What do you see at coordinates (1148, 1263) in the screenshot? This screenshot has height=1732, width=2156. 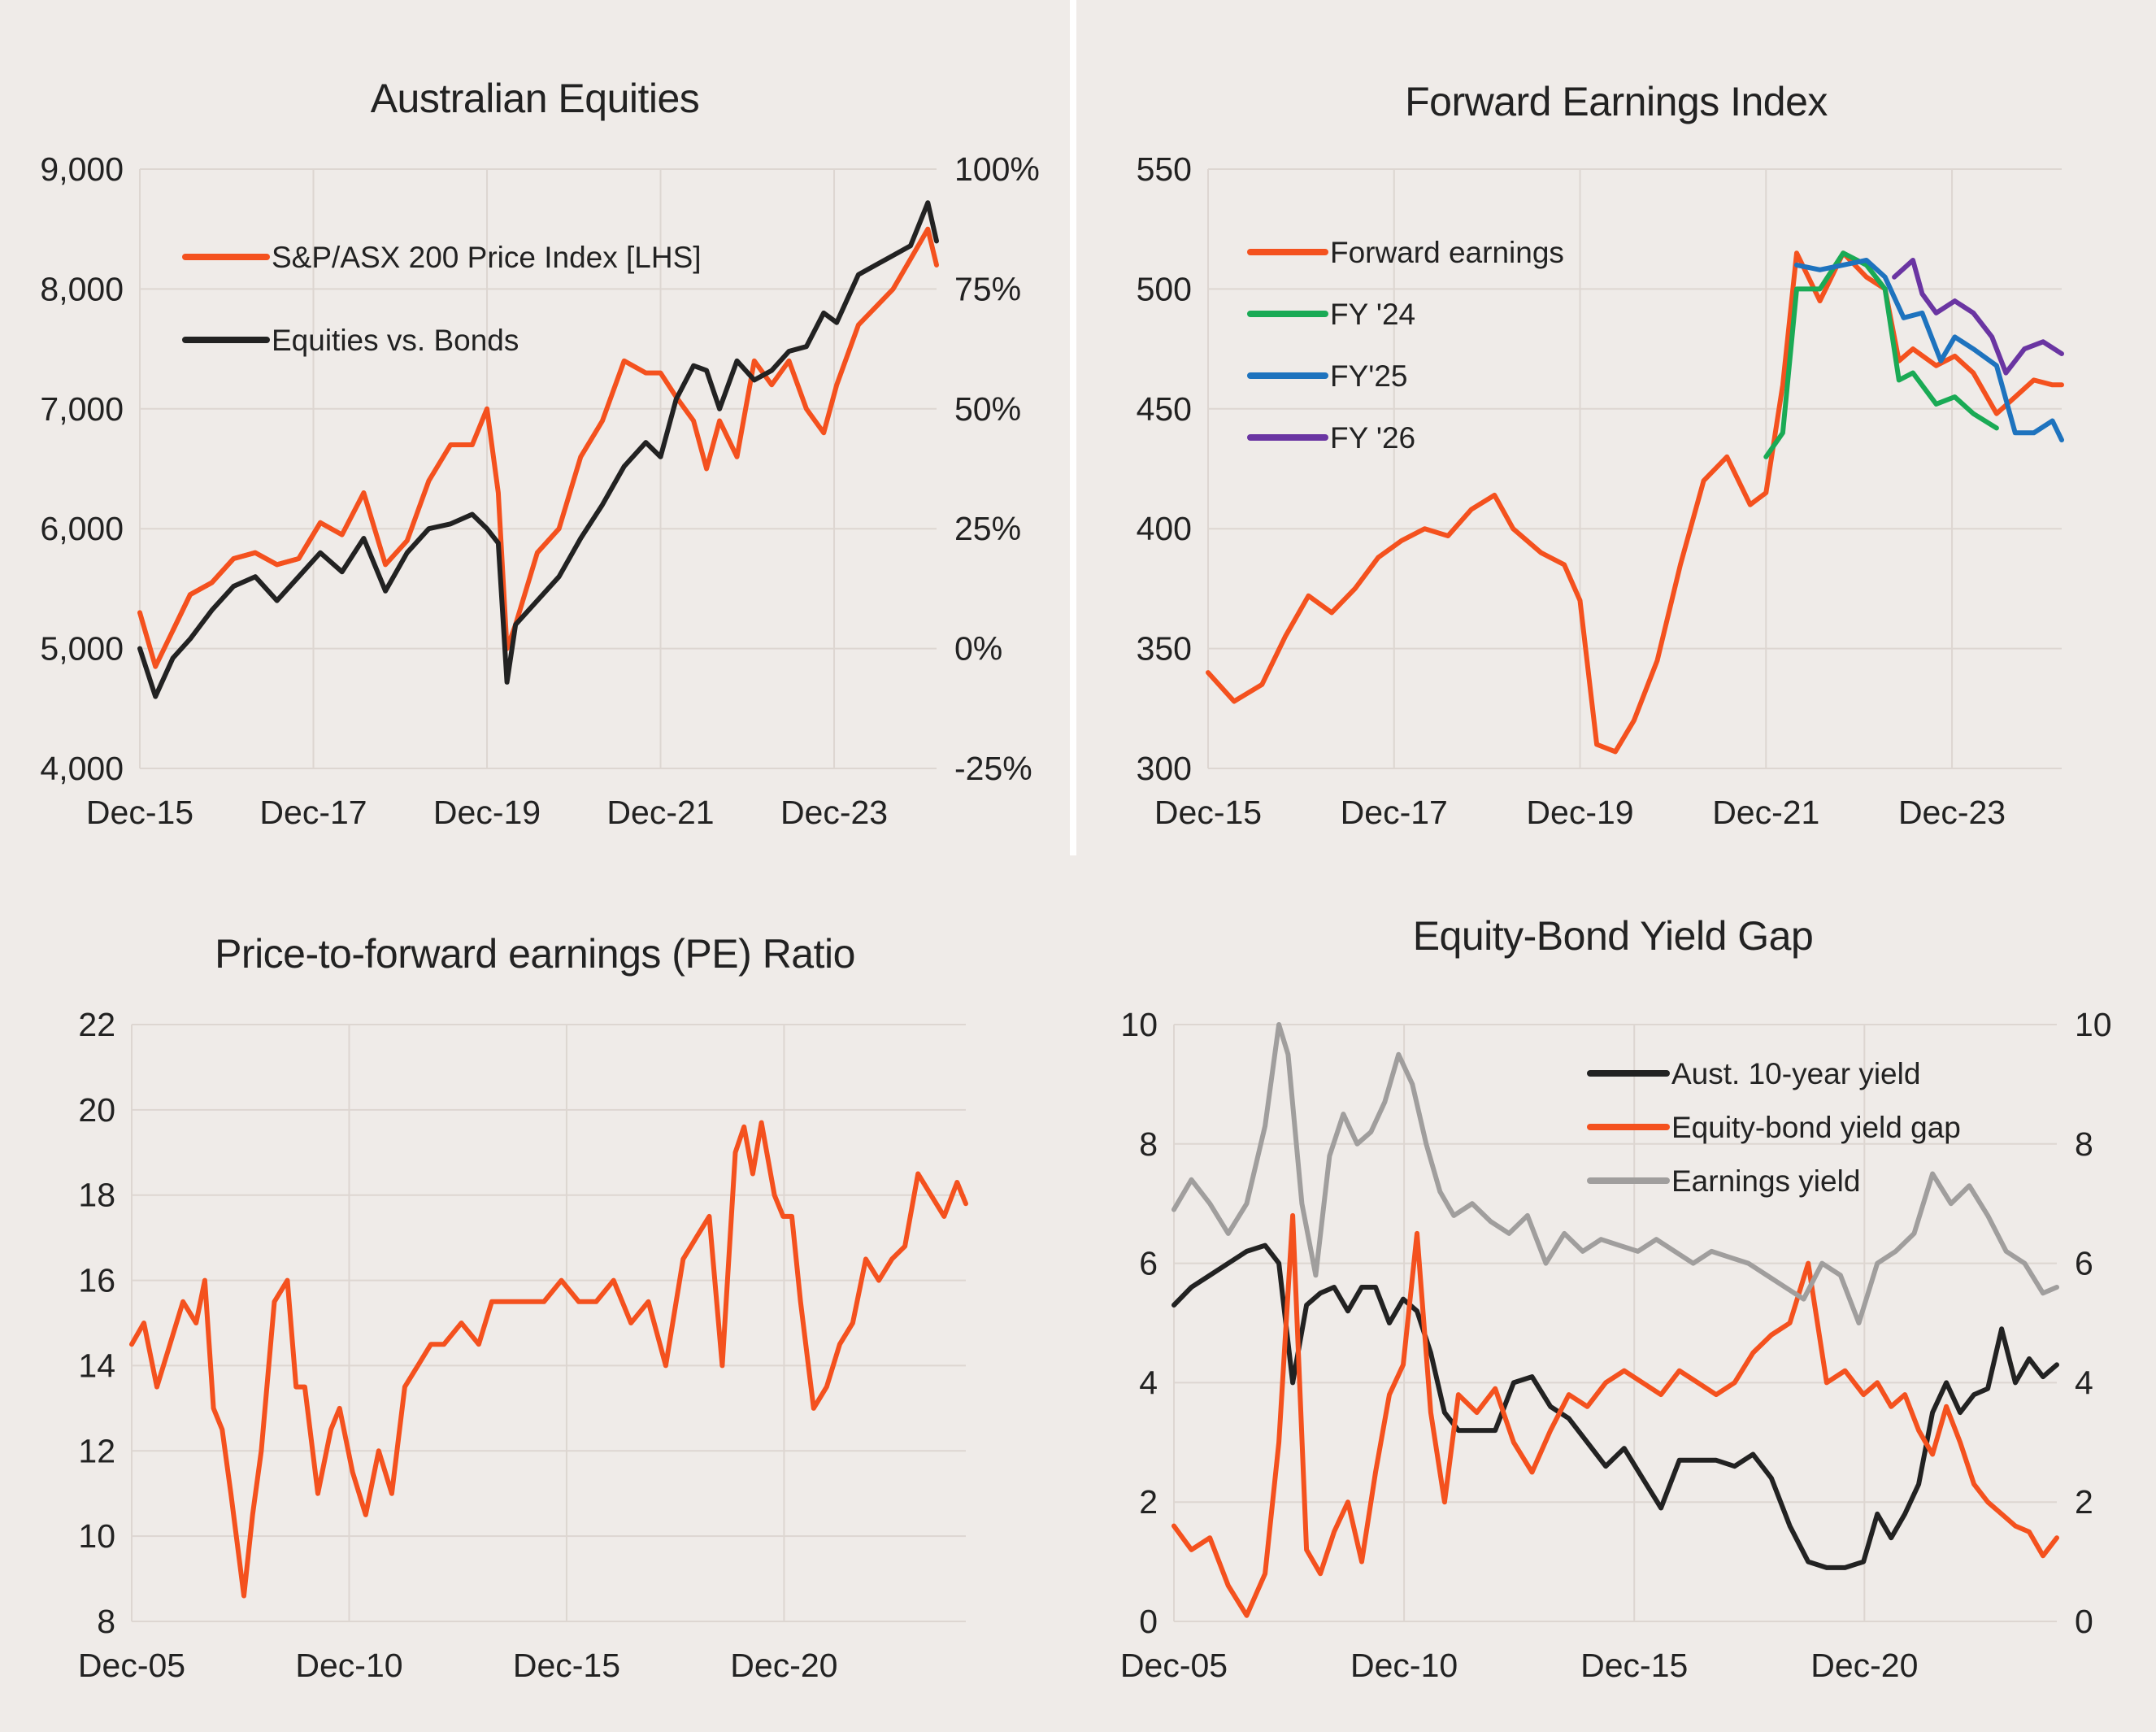 I see `y-tick-label: 6` at bounding box center [1148, 1263].